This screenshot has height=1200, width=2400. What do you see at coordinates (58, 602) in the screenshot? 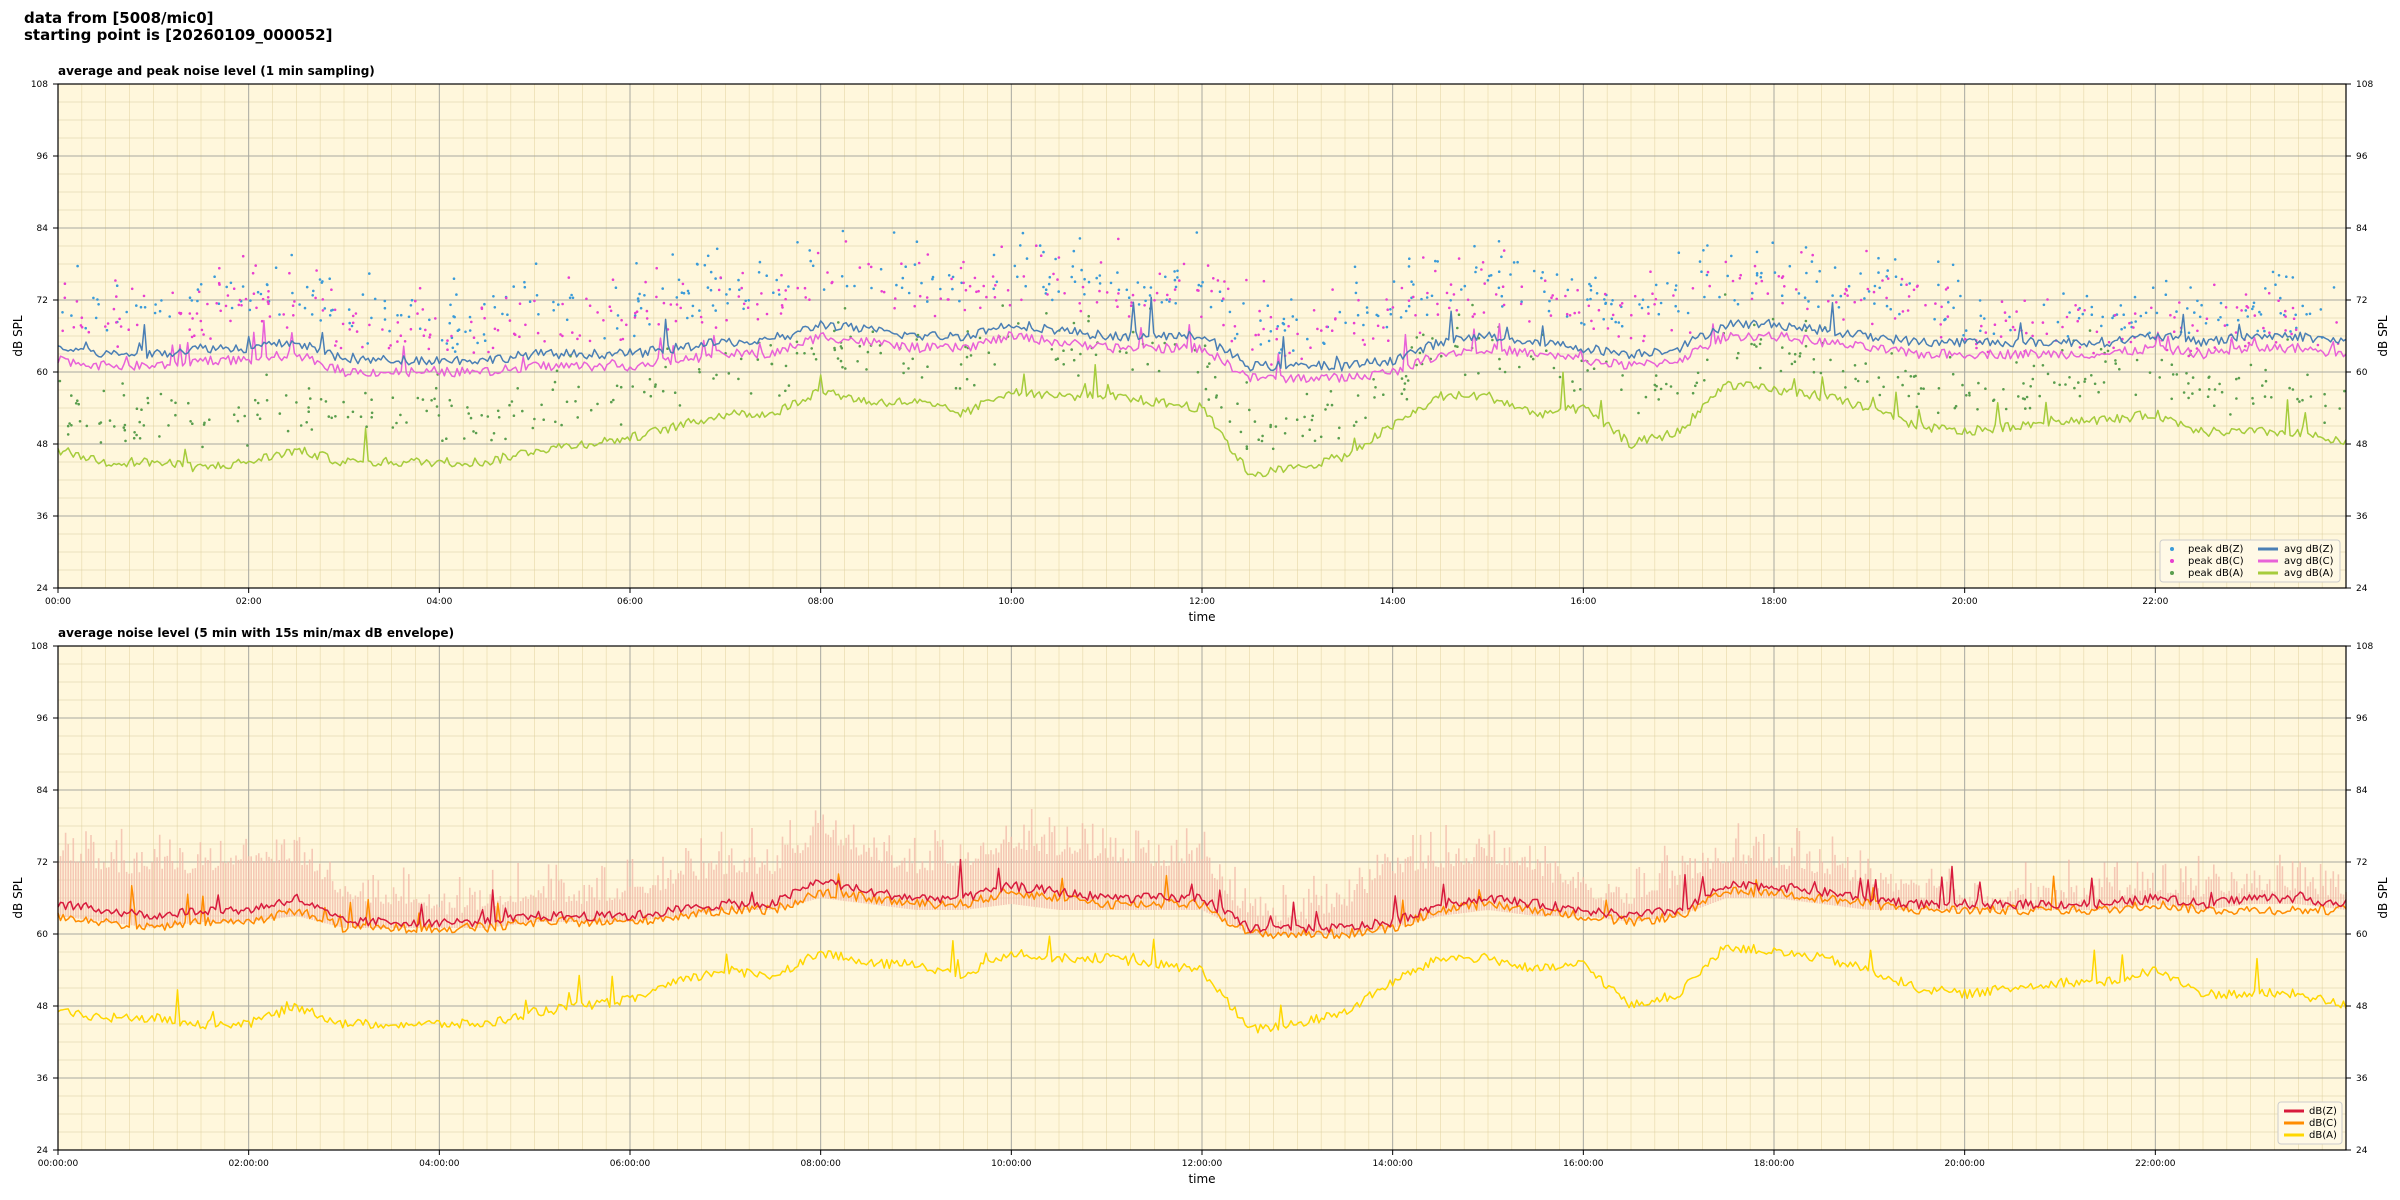
I see `x-tick-label: 00:00` at bounding box center [58, 602].